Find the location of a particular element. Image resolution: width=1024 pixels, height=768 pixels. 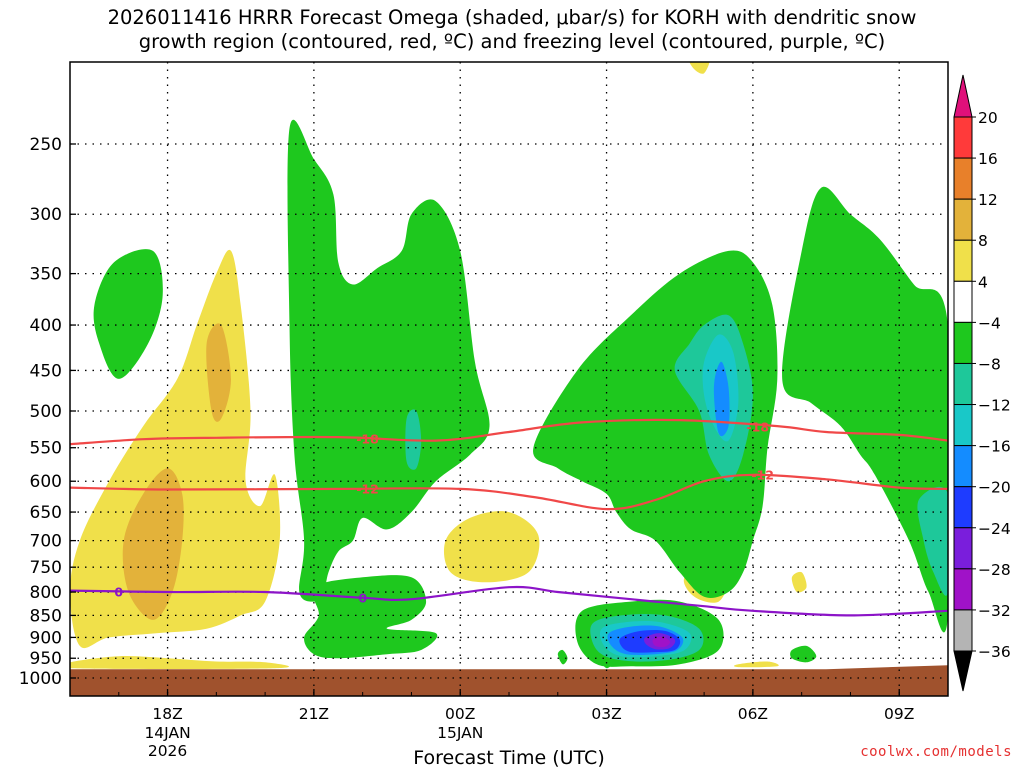

colorbar-label: −16 is located at coordinates (994, 447).